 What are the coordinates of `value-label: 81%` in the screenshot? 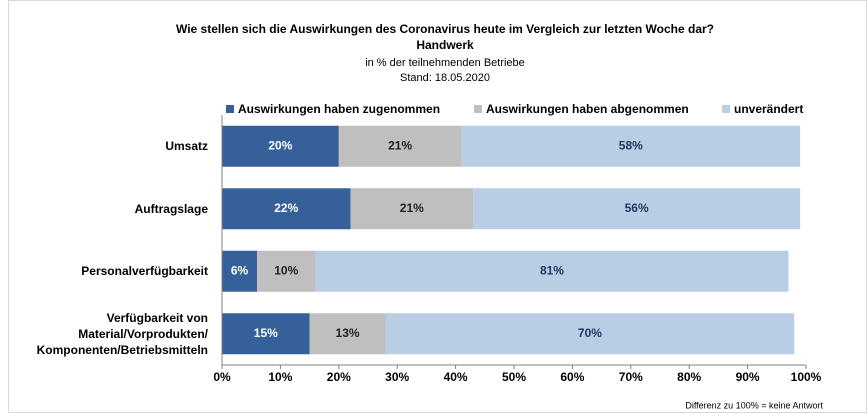 It's located at (552, 270).